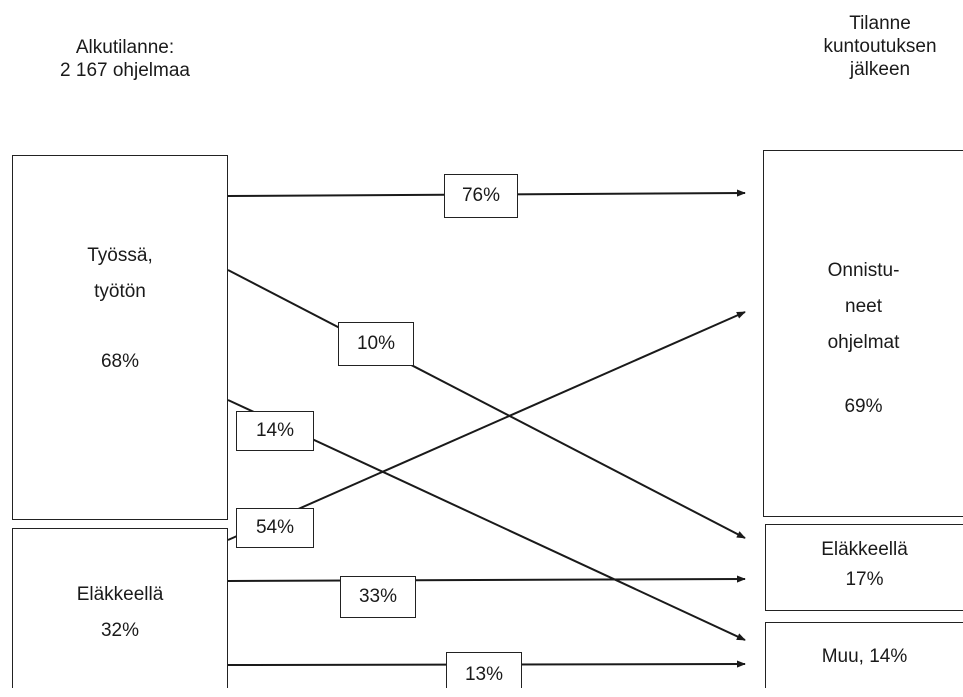  I want to click on start-header-title: Alkutilanne:, so click(125, 47).